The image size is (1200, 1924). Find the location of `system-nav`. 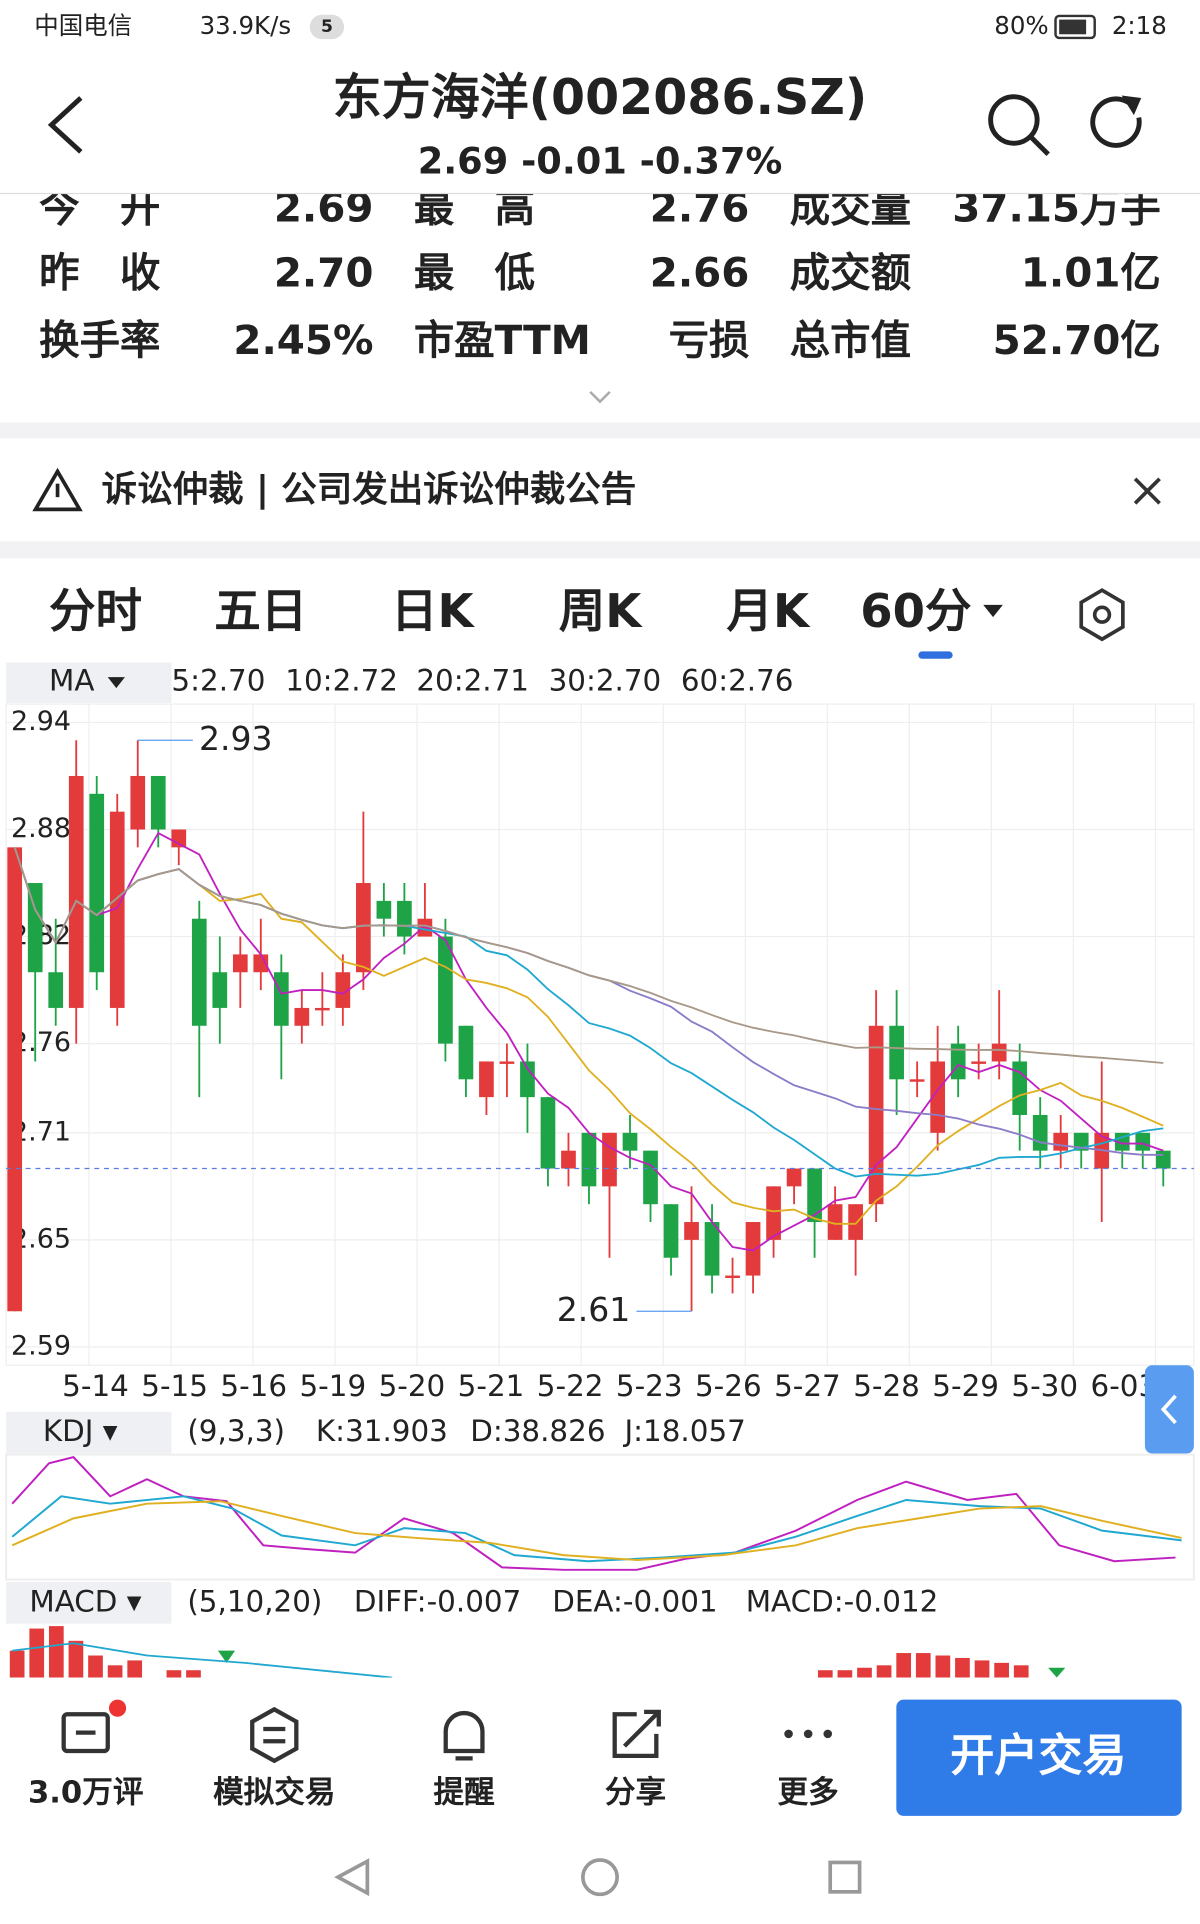

system-nav is located at coordinates (598, 1877).